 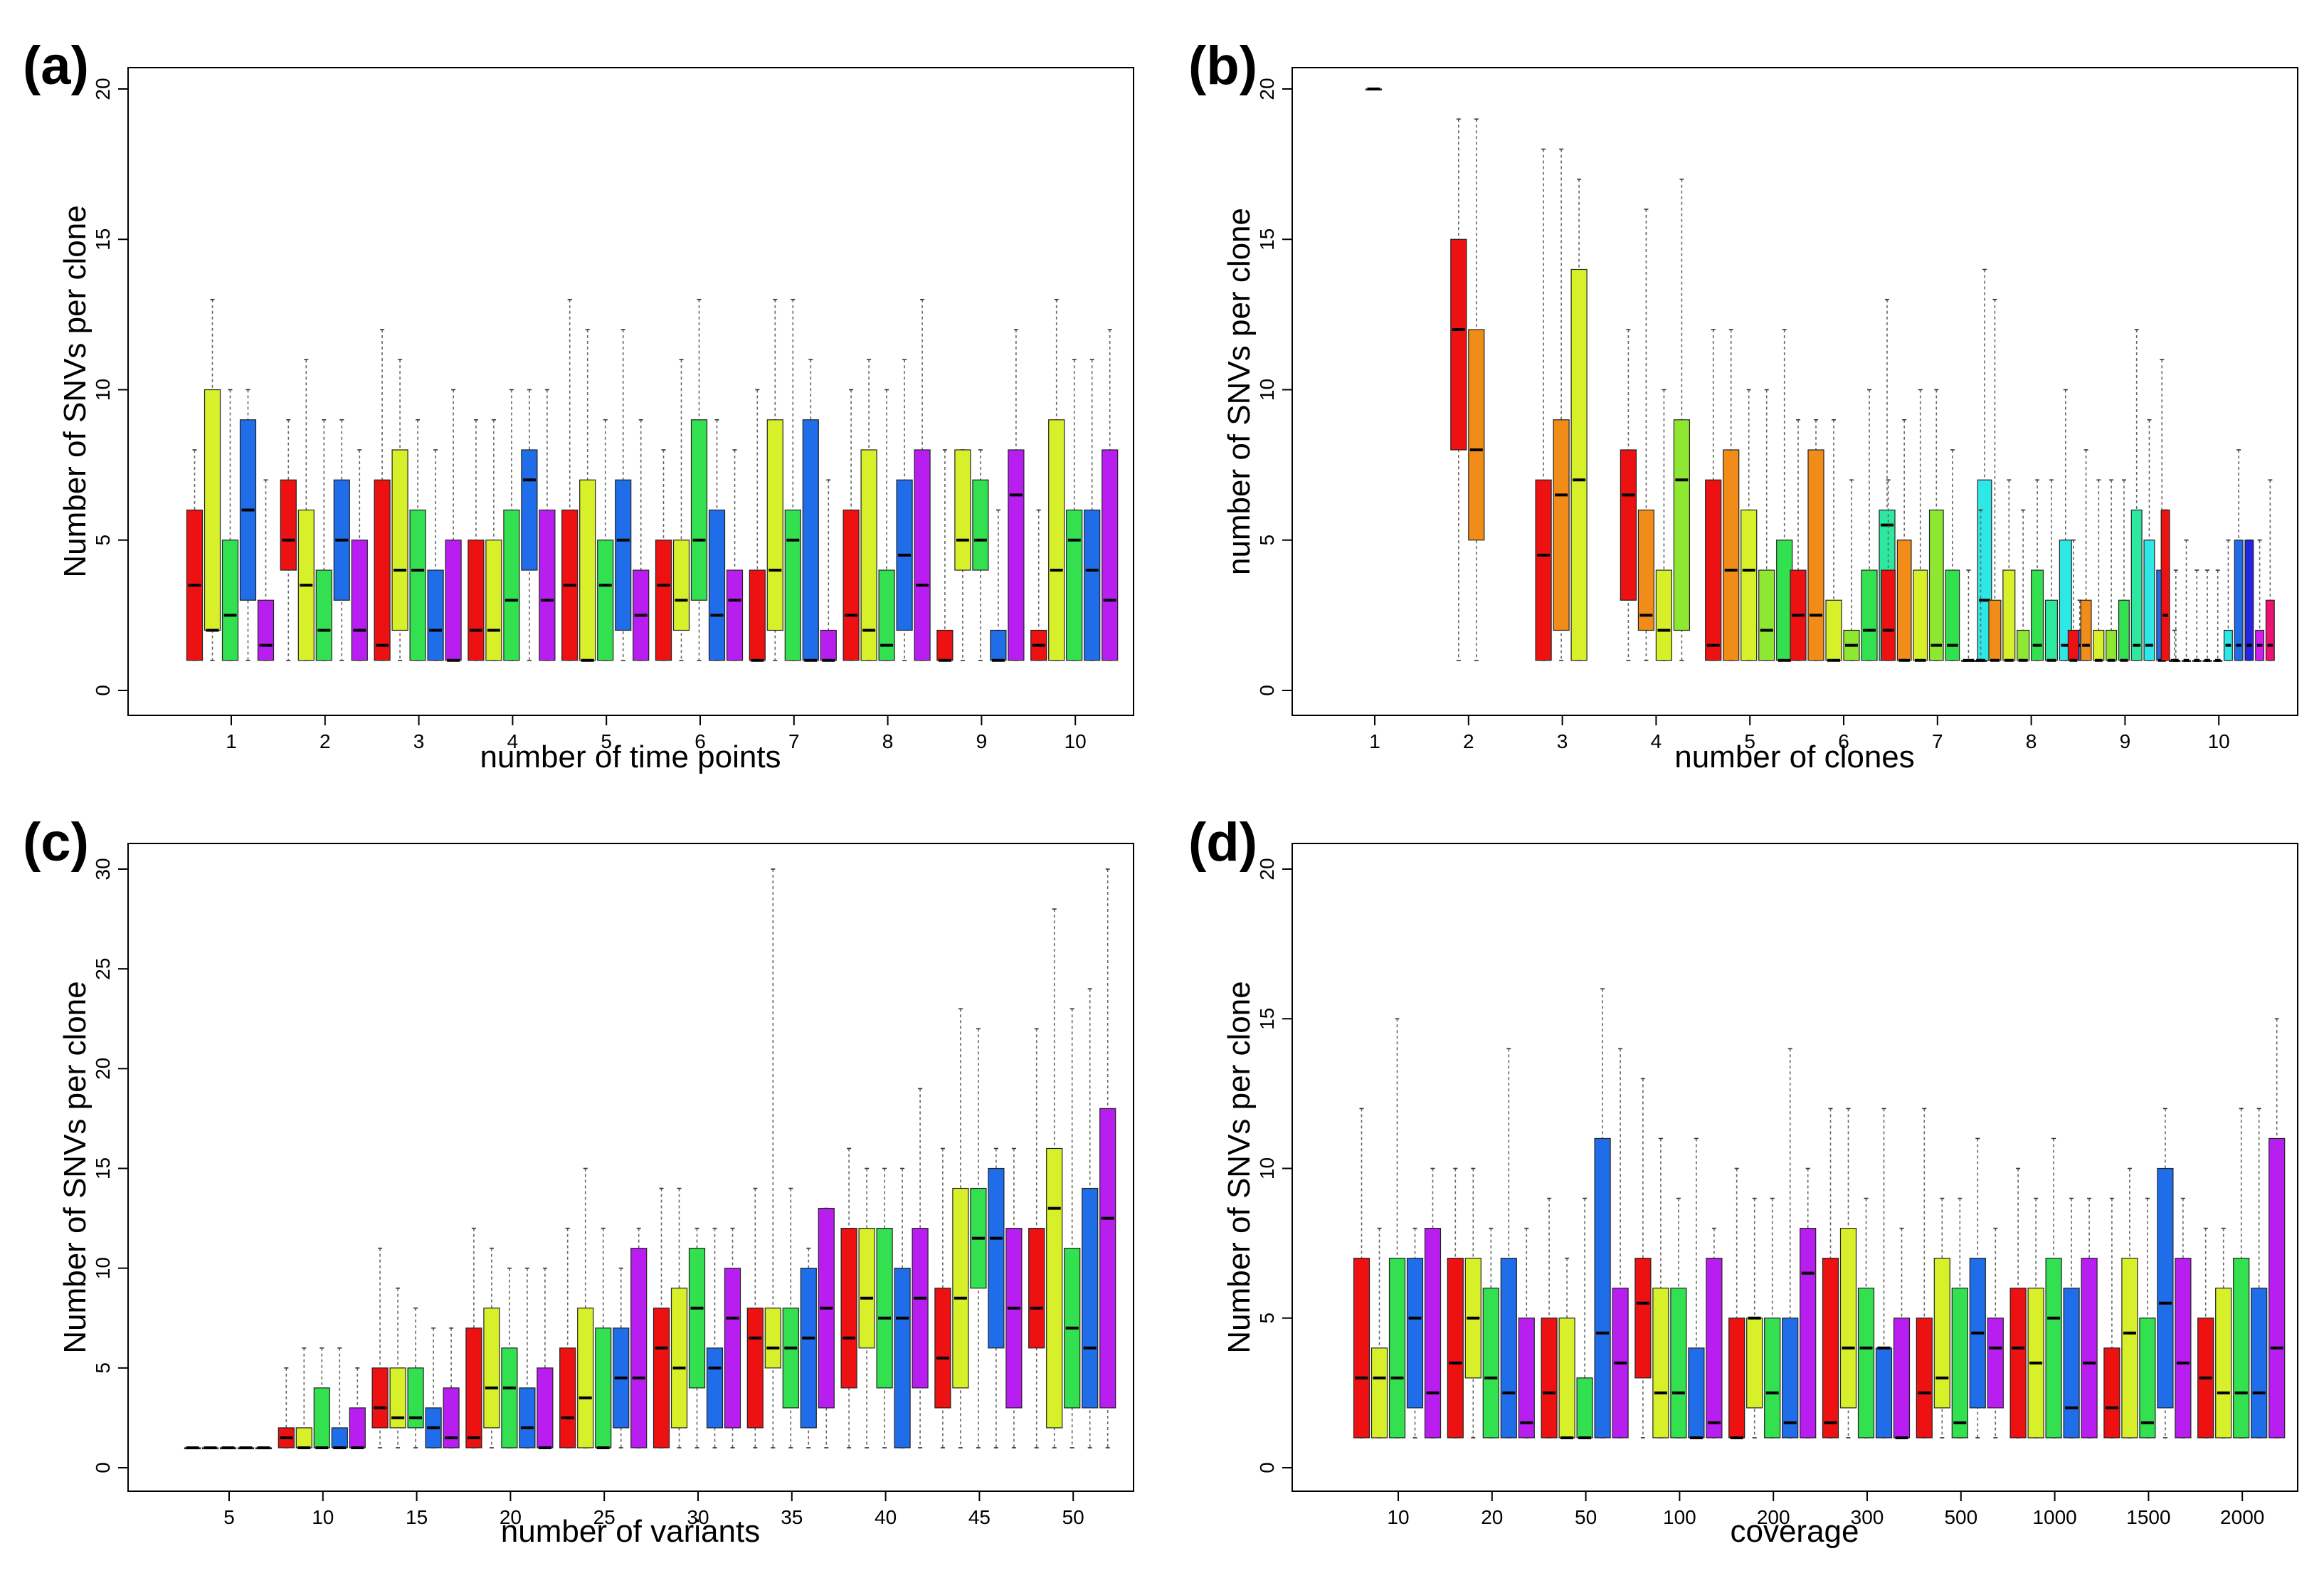 What do you see at coordinates (2125, 741) in the screenshot?
I see `x-tick-label: 9` at bounding box center [2125, 741].